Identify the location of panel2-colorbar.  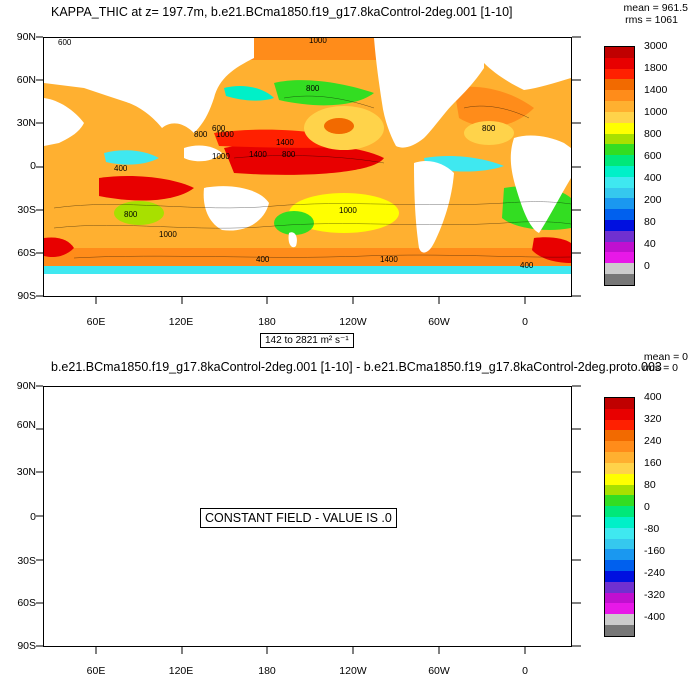
(619, 517).